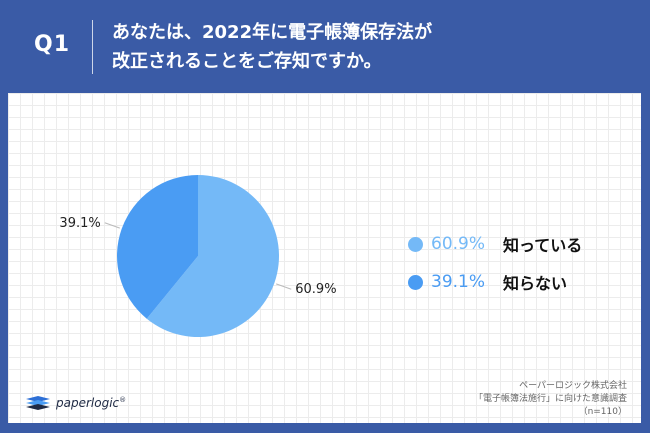 This screenshot has width=650, height=433. What do you see at coordinates (602, 412) in the screenshot?
I see `credit-sample-size: （n=110）` at bounding box center [602, 412].